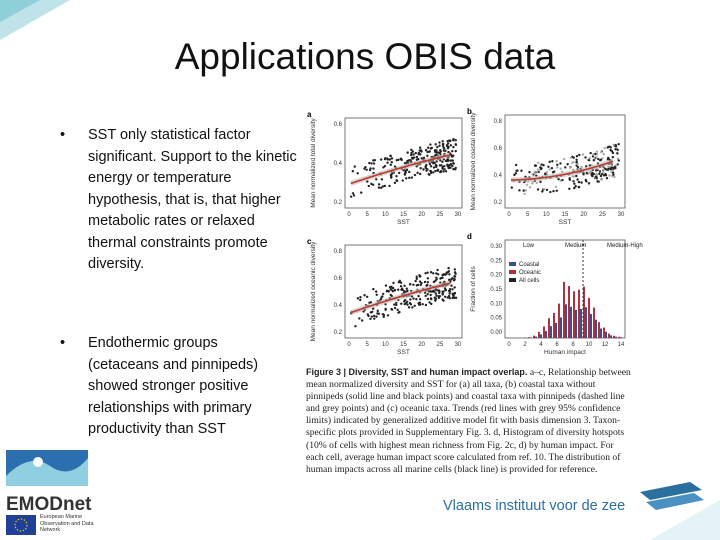 This screenshot has height=540, width=720. Describe the element at coordinates (403, 215) in the screenshot. I see `x-tick-label: 15` at that location.